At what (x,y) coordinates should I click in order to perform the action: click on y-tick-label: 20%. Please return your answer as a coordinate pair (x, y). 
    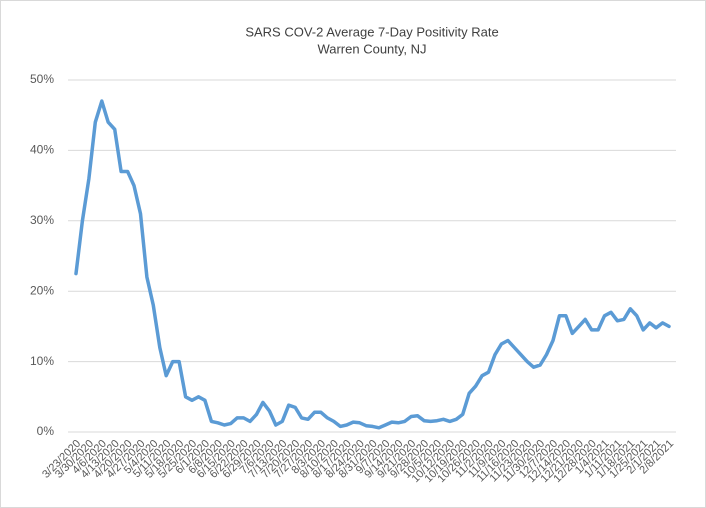
    Looking at the image, I should click on (42, 290).